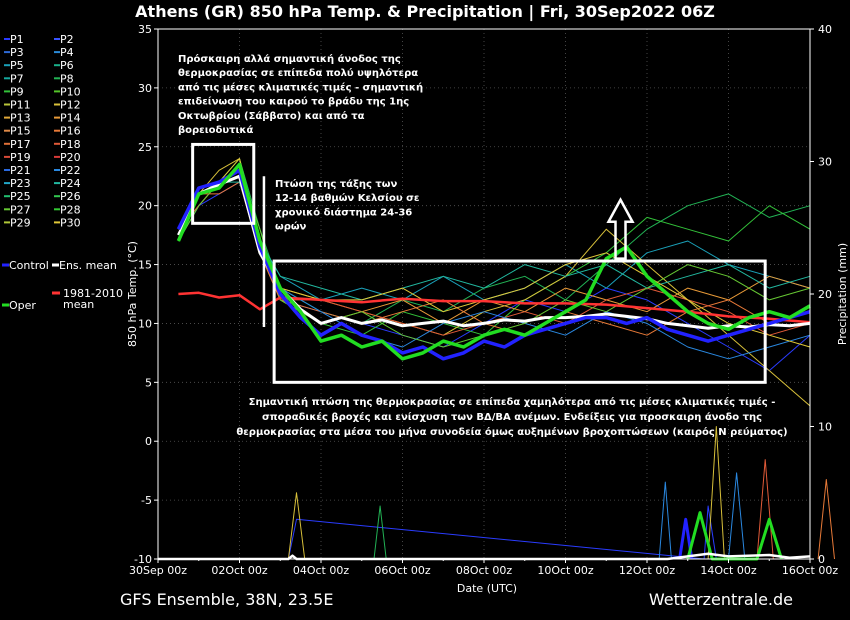 The width and height of the screenshot is (850, 620). Describe the element at coordinates (22, 305) in the screenshot. I see `legend-label: Oper` at that location.